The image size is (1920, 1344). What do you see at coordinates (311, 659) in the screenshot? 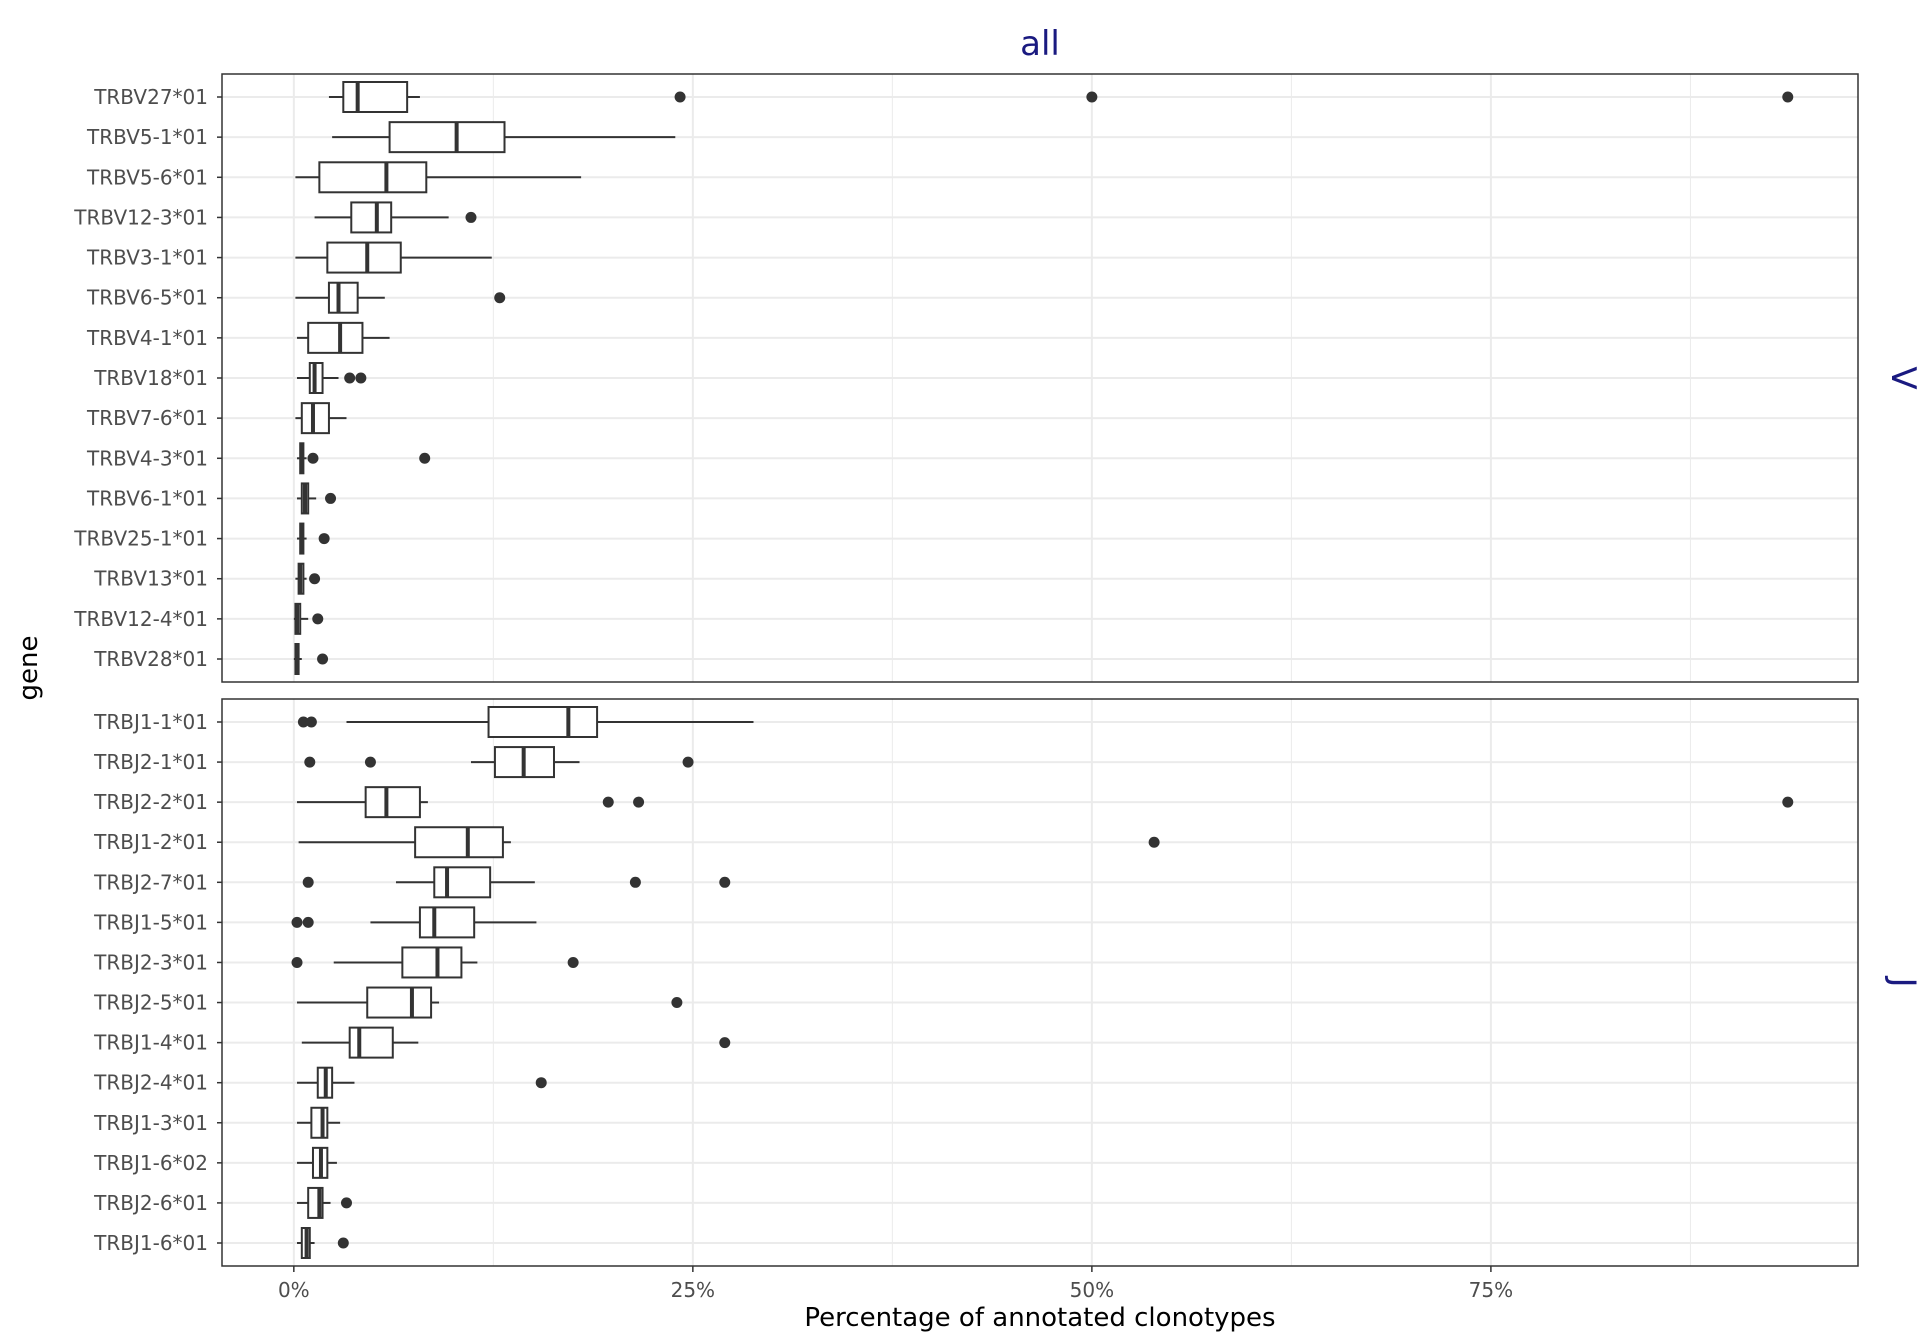
I see `box-TRBV28*01` at bounding box center [311, 659].